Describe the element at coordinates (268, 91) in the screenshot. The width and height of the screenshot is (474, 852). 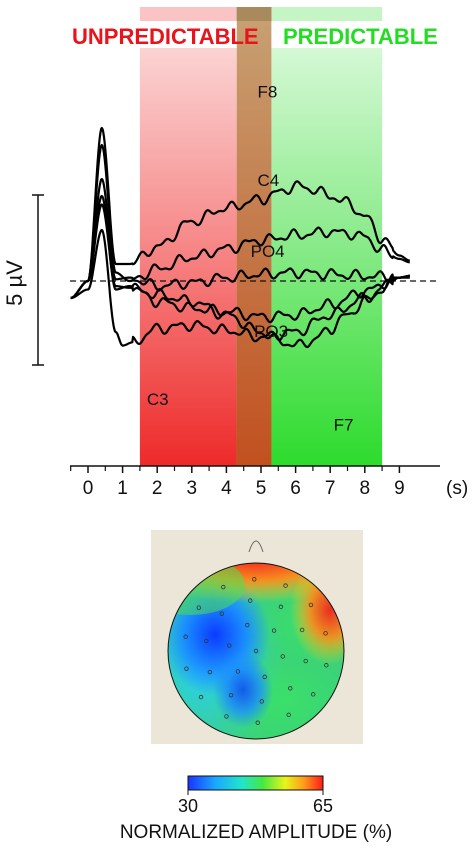
I see `channel-label-f8: F8` at that location.